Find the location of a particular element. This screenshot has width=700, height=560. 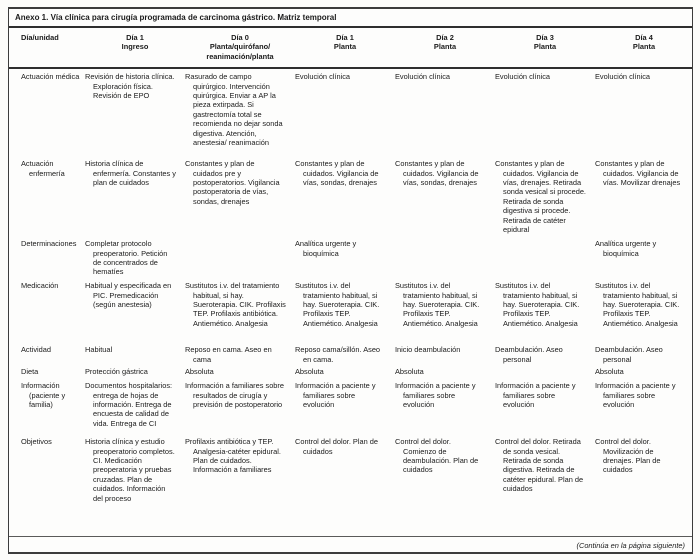

row-label: Actividad is located at coordinates (36, 350).